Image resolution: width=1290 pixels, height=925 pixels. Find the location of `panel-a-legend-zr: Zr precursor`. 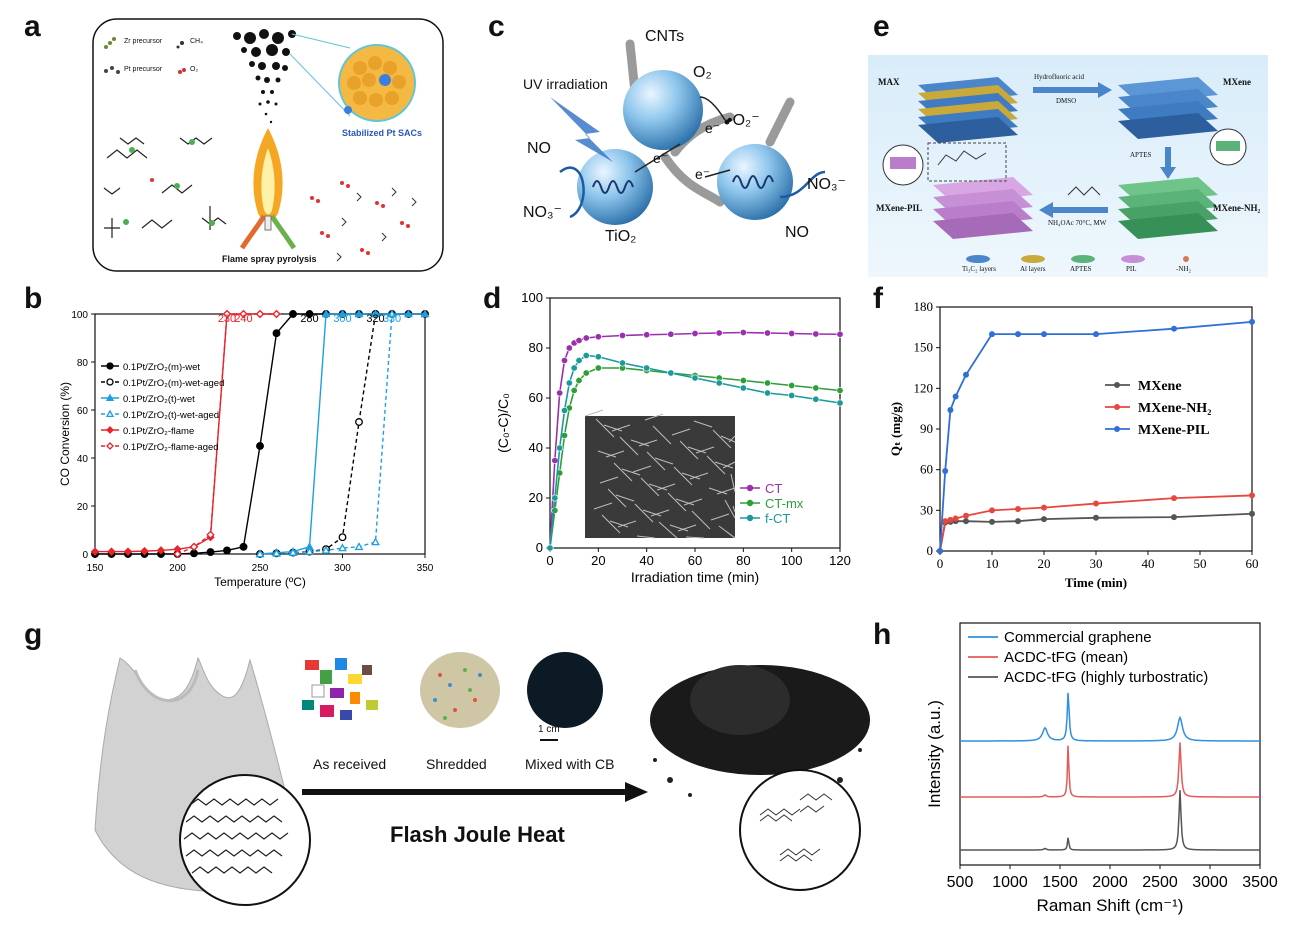

panel-a-legend-zr: Zr precursor is located at coordinates (143, 41).